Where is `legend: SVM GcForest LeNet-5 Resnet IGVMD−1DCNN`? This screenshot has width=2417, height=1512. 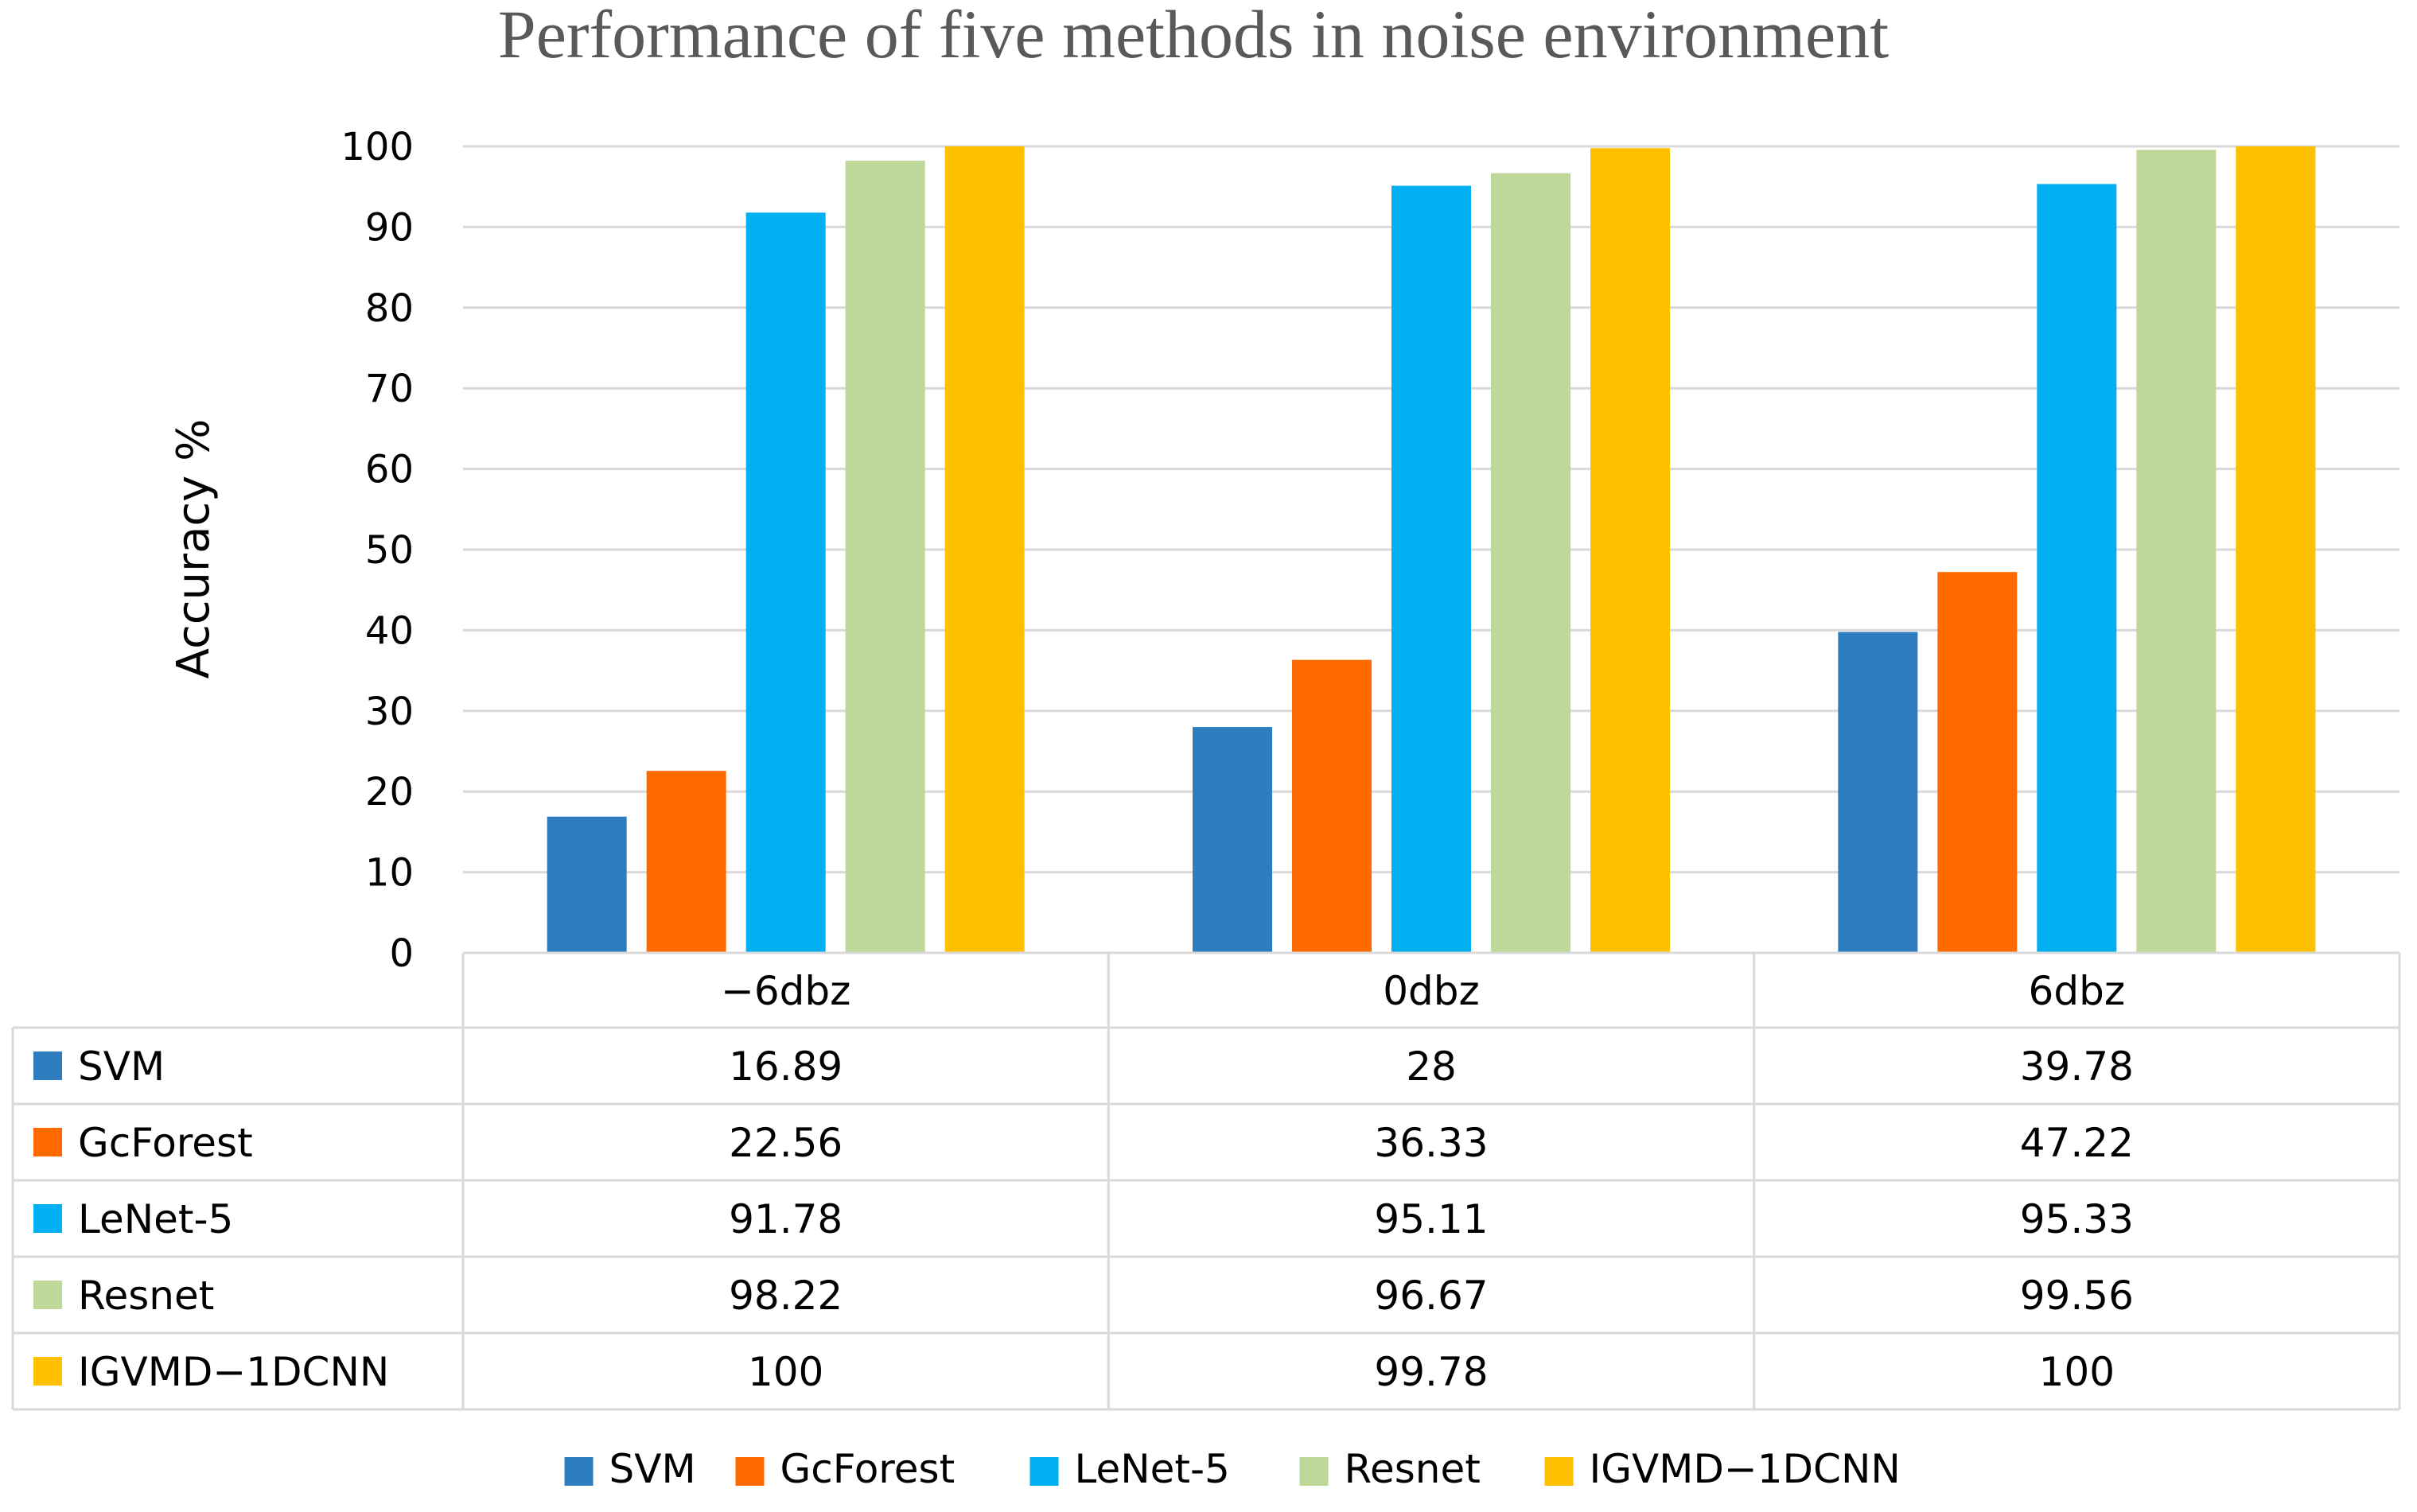 legend: SVM GcForest LeNet-5 Resnet IGVMD−1DCNN is located at coordinates (1232, 1469).